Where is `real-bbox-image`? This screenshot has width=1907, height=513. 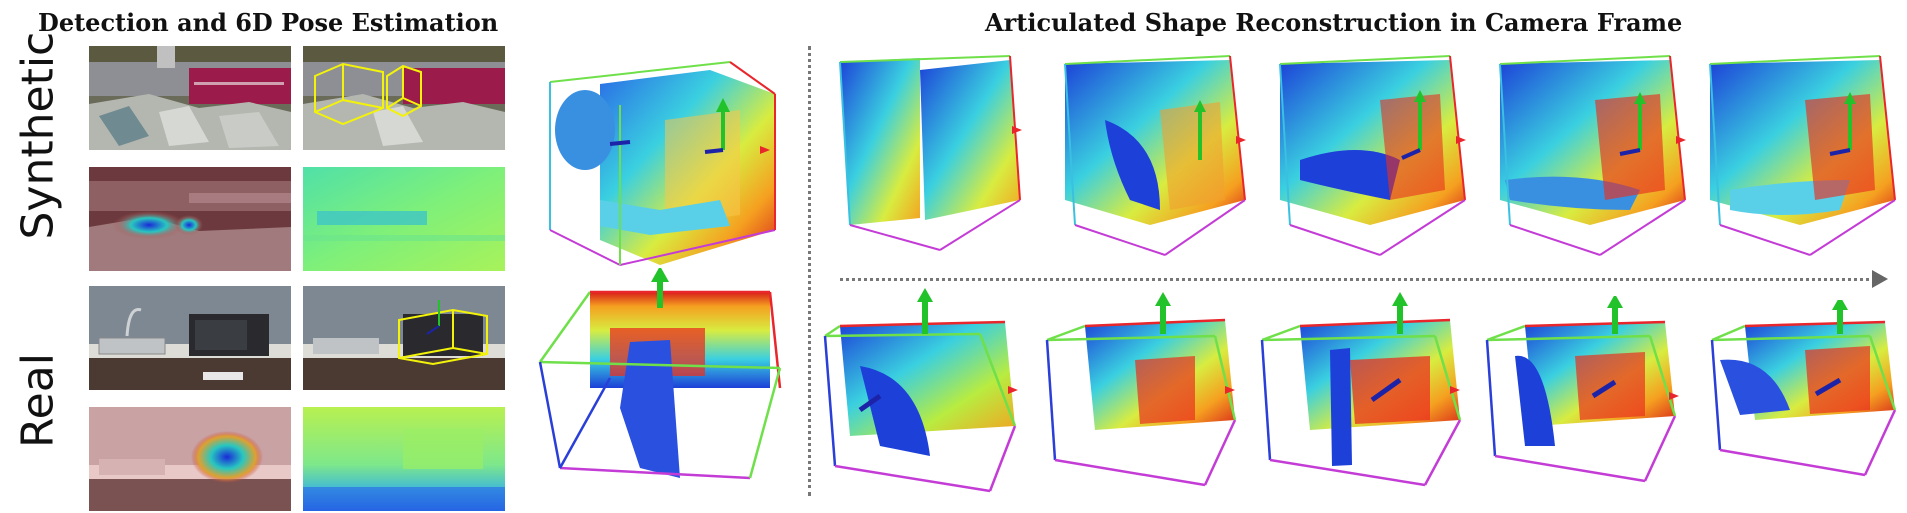
real-bbox-image is located at coordinates (404, 338).